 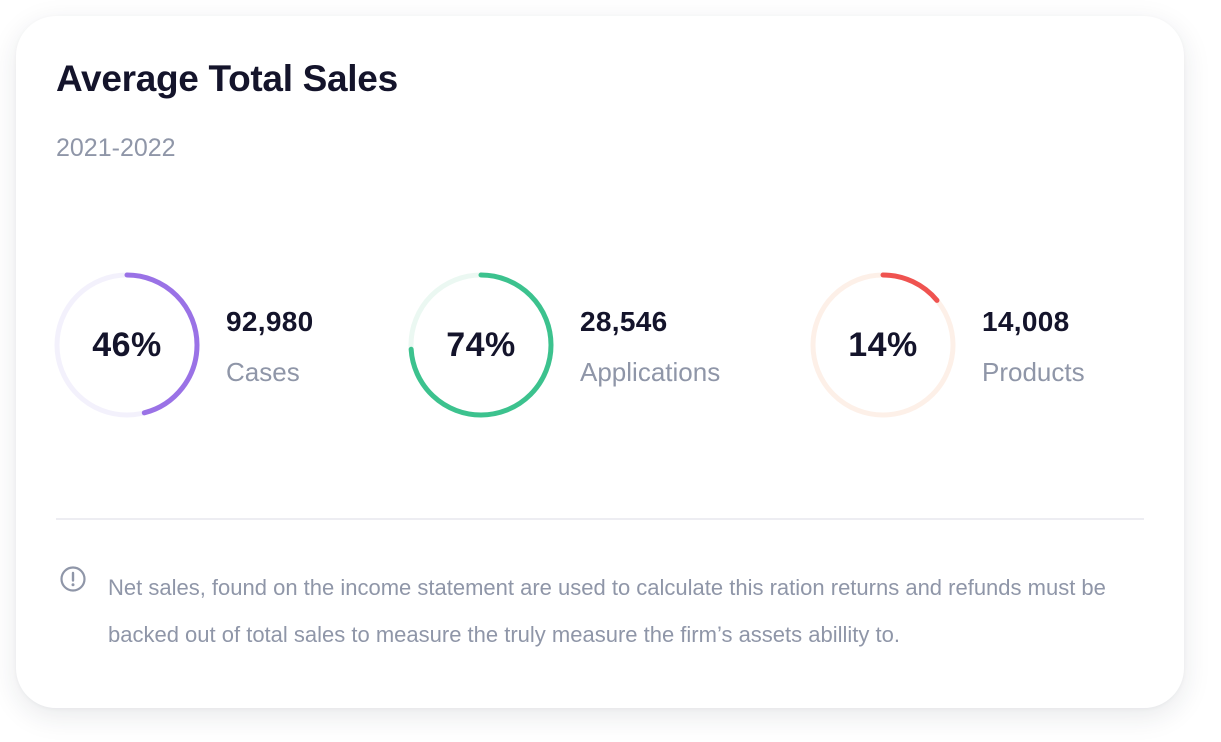 I want to click on stat-value: 92,980, so click(x=270, y=321).